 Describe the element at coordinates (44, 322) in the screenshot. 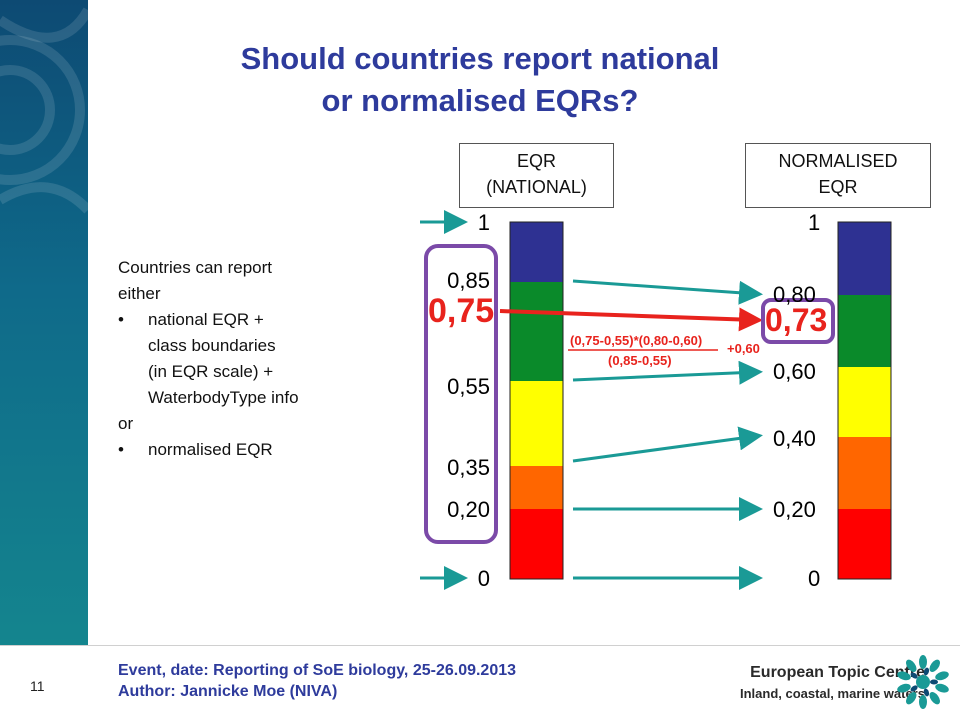

I see `sidebar-band` at that location.